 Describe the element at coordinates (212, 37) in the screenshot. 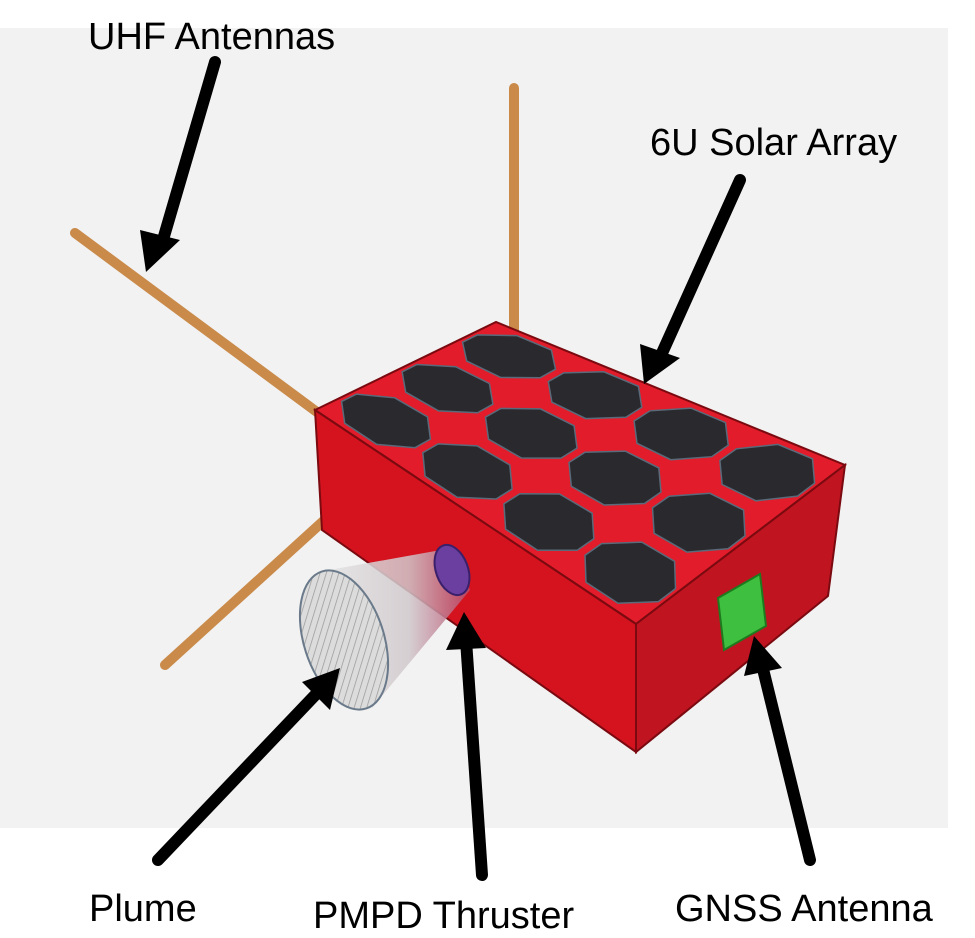

I see `label-uhf-antennas: UHF Antennas` at that location.